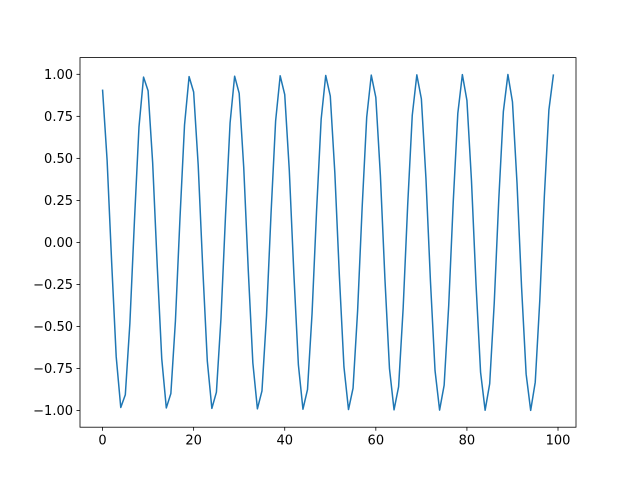 The image size is (640, 480). Describe the element at coordinates (558, 441) in the screenshot. I see `x-tick-label: 100` at that location.